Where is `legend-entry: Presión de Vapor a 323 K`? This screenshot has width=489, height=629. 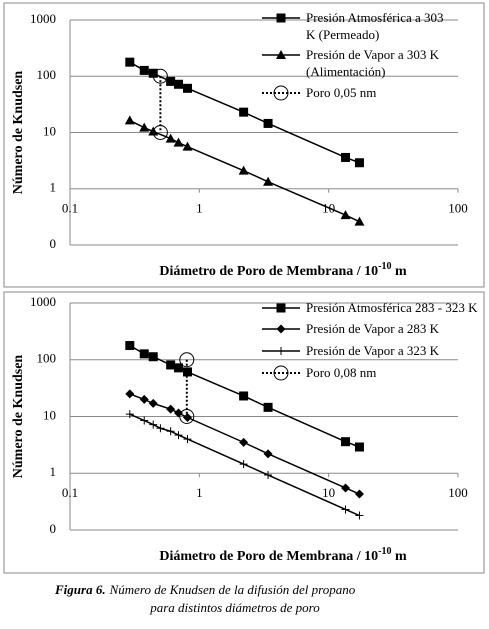
legend-entry: Presión de Vapor a 323 K is located at coordinates (372, 350).